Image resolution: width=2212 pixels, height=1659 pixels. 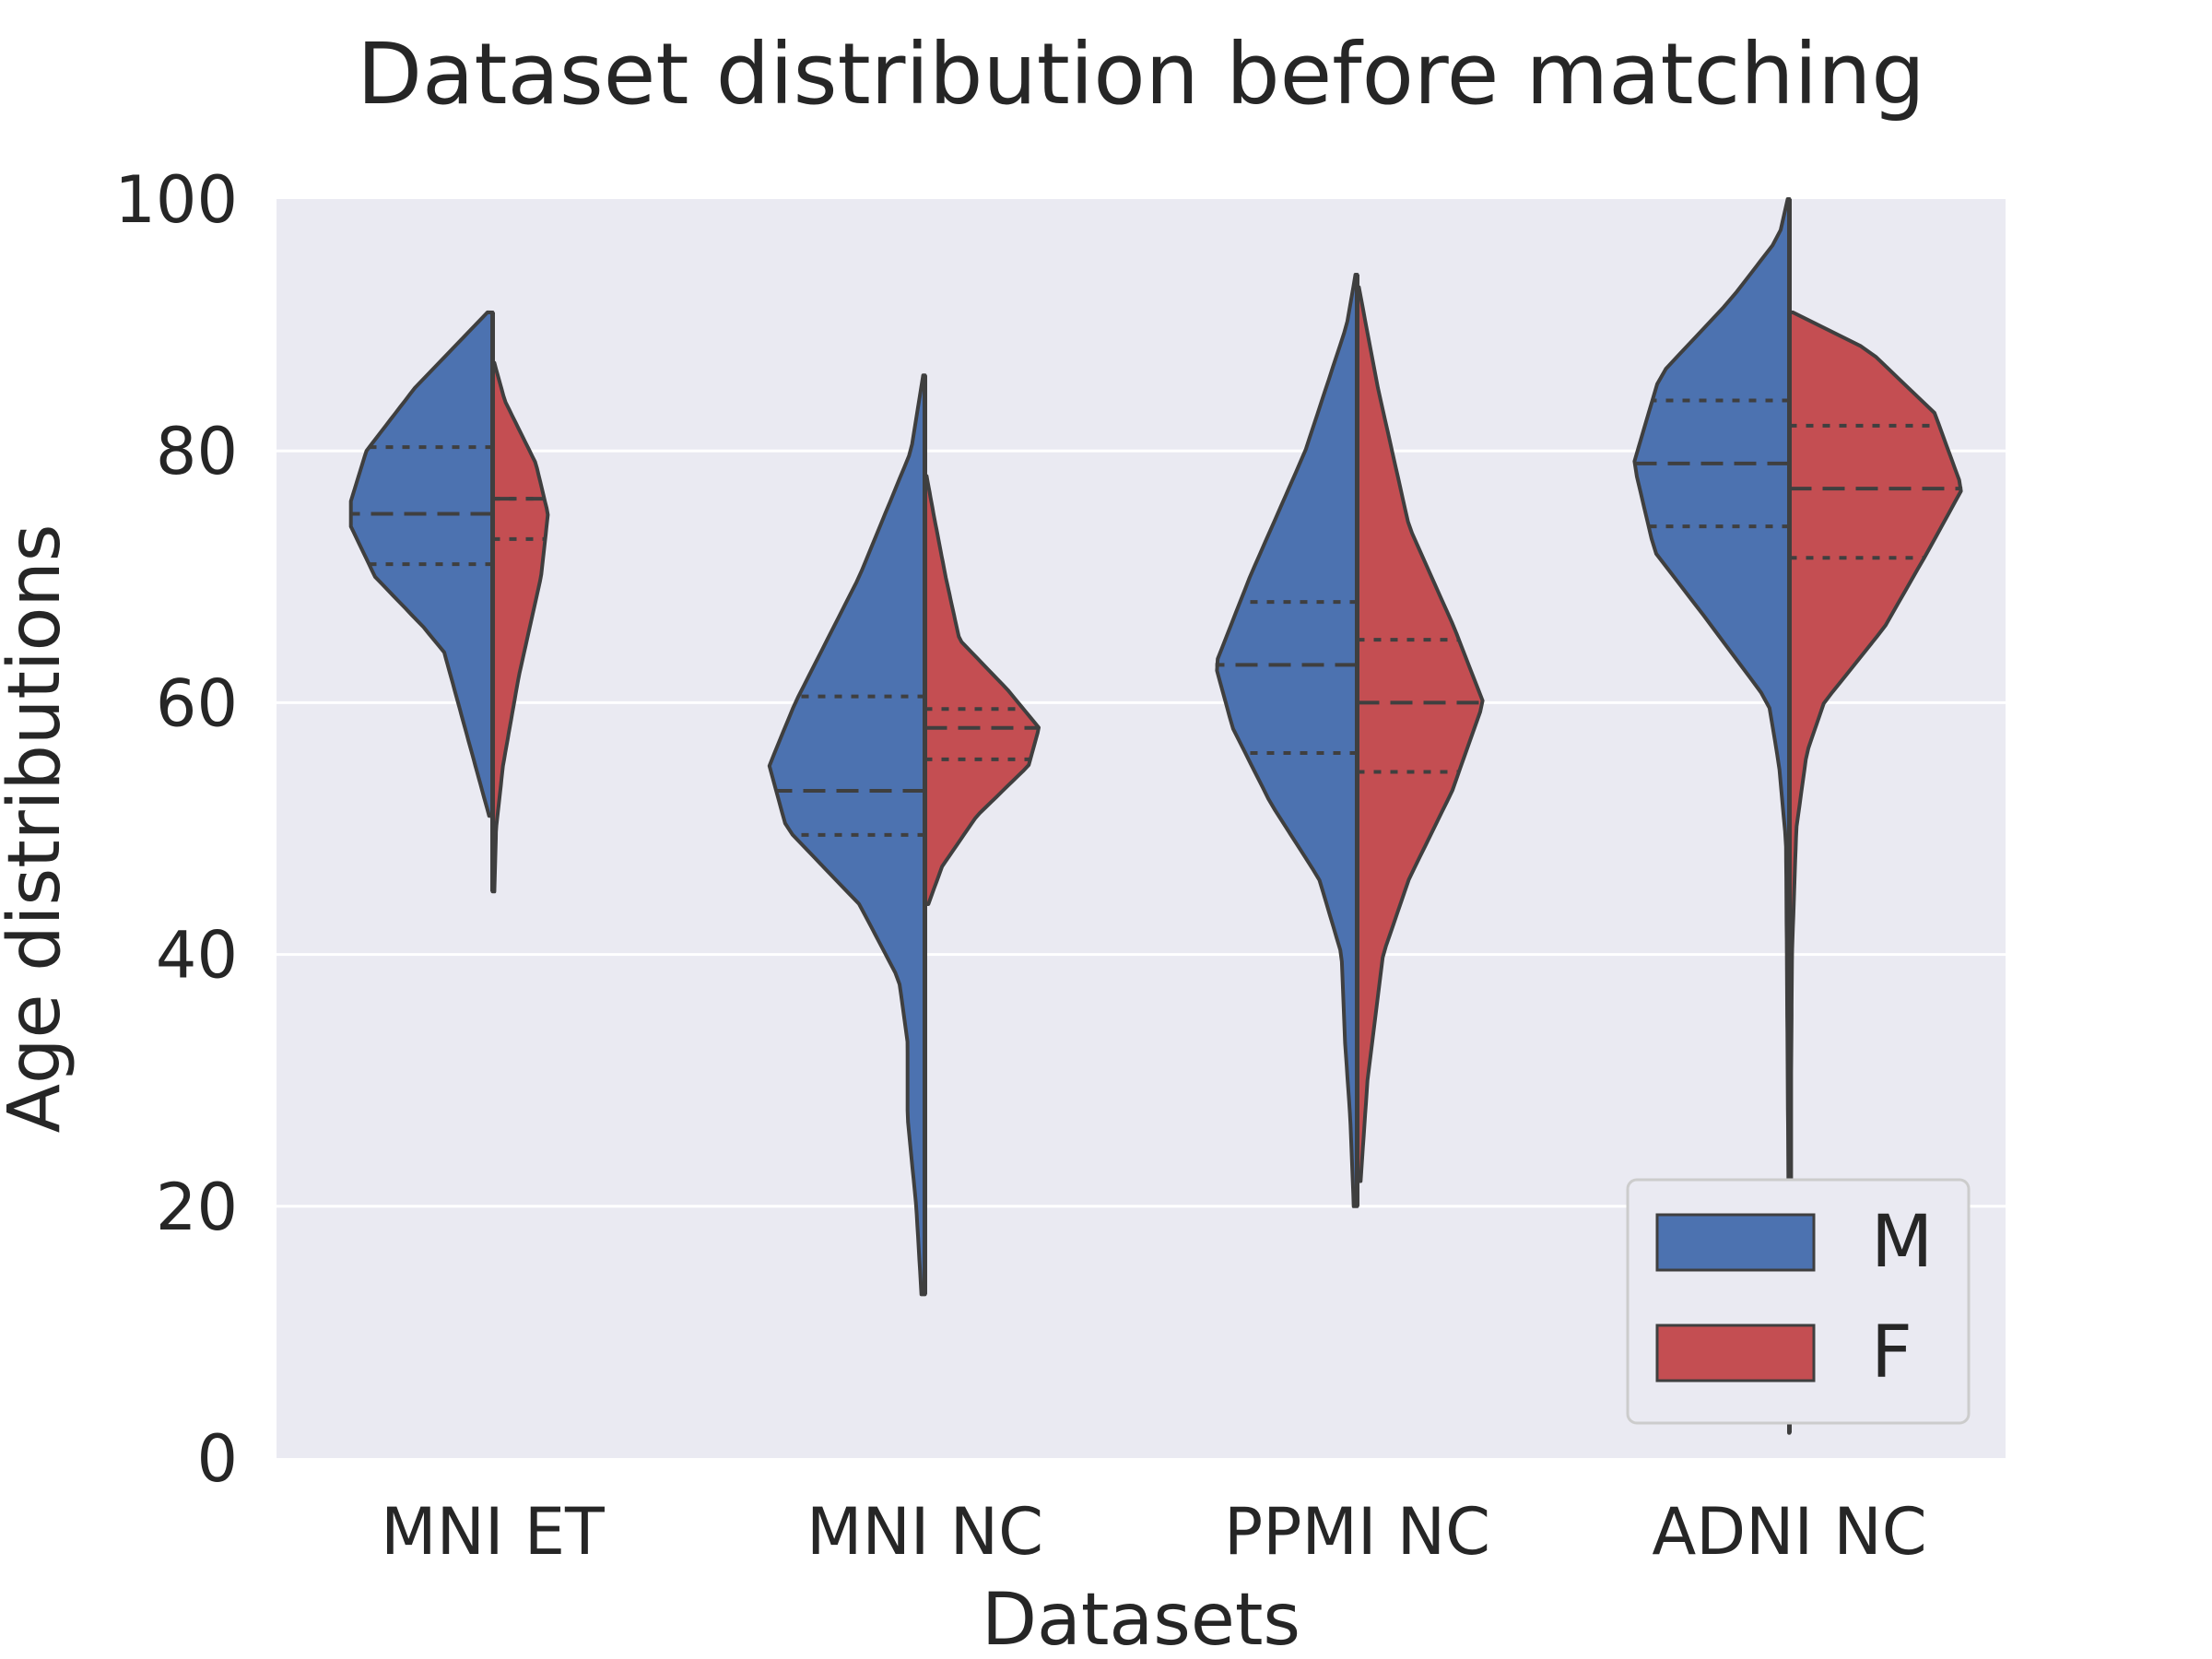 What do you see at coordinates (176, 829) in the screenshot?
I see `y-axis-ticks: 0 20 40 60 80 100` at bounding box center [176, 829].